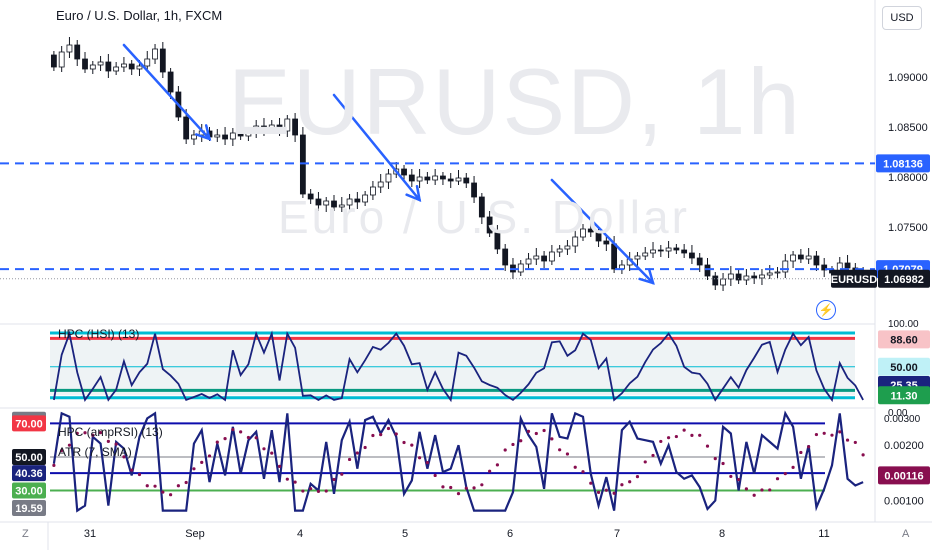 This screenshot has width=932, height=555. Describe the element at coordinates (903, 163) in the screenshot. I see `hline-price-label-bg` at that location.